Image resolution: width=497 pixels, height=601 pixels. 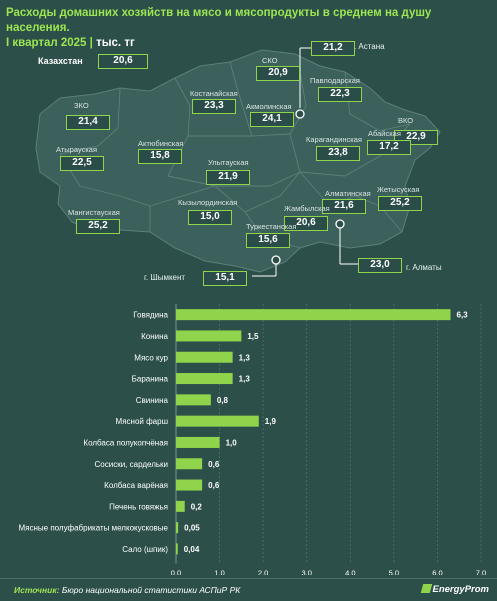 What do you see at coordinates (82, 163) in the screenshot?
I see `region-value-atyrau: 22,5` at bounding box center [82, 163].